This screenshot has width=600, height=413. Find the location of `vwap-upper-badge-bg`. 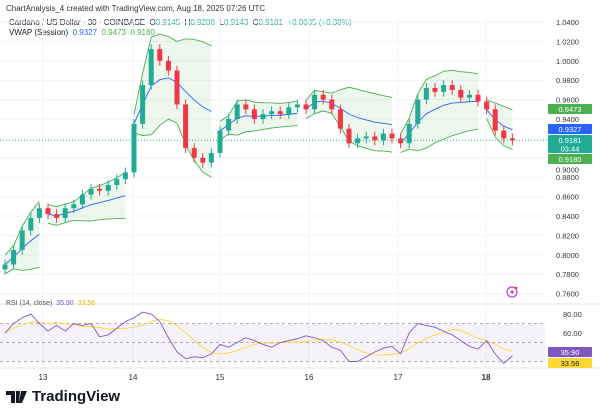

vwap-upper-badge-bg is located at coordinates (570, 109).